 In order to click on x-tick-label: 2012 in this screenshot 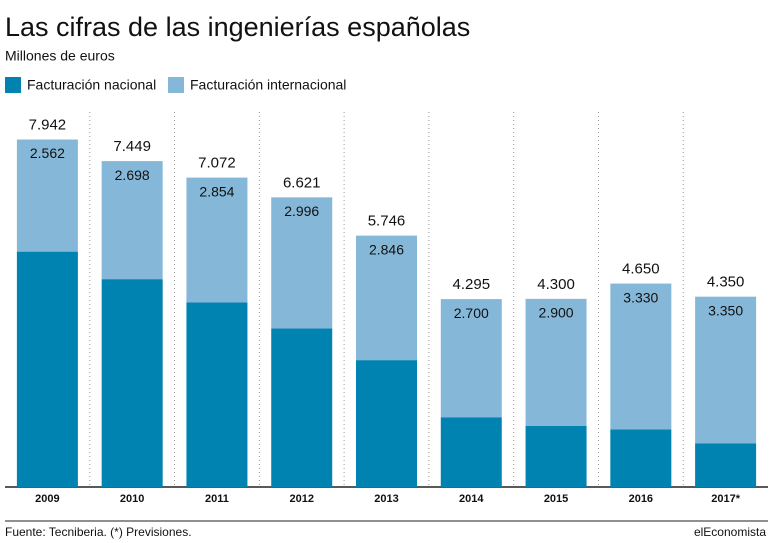, I will do `click(301, 499)`.